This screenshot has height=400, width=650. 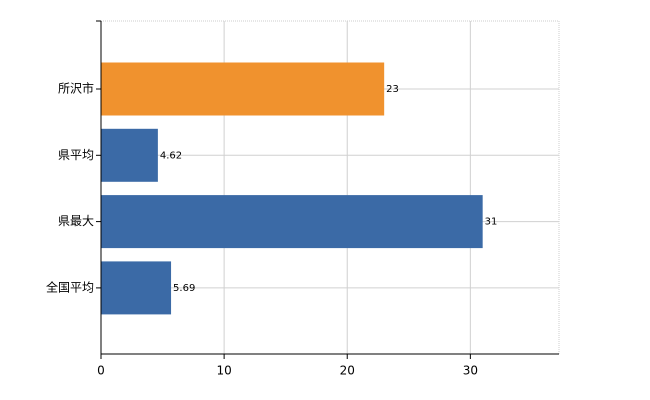 I want to click on value-label: 23, so click(x=392, y=89).